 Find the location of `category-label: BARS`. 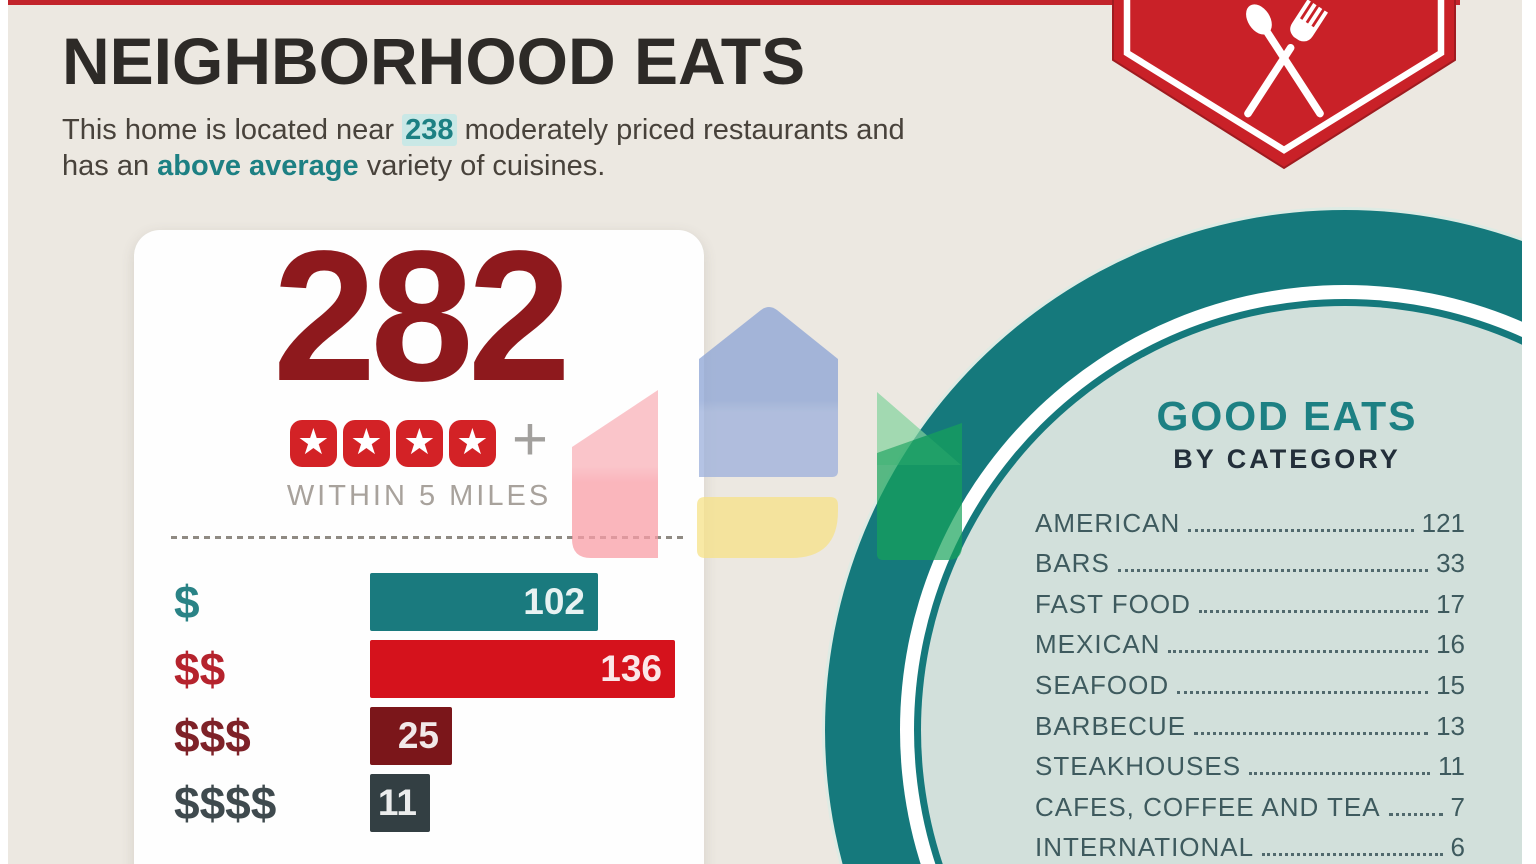

category-label: BARS is located at coordinates (1072, 563).